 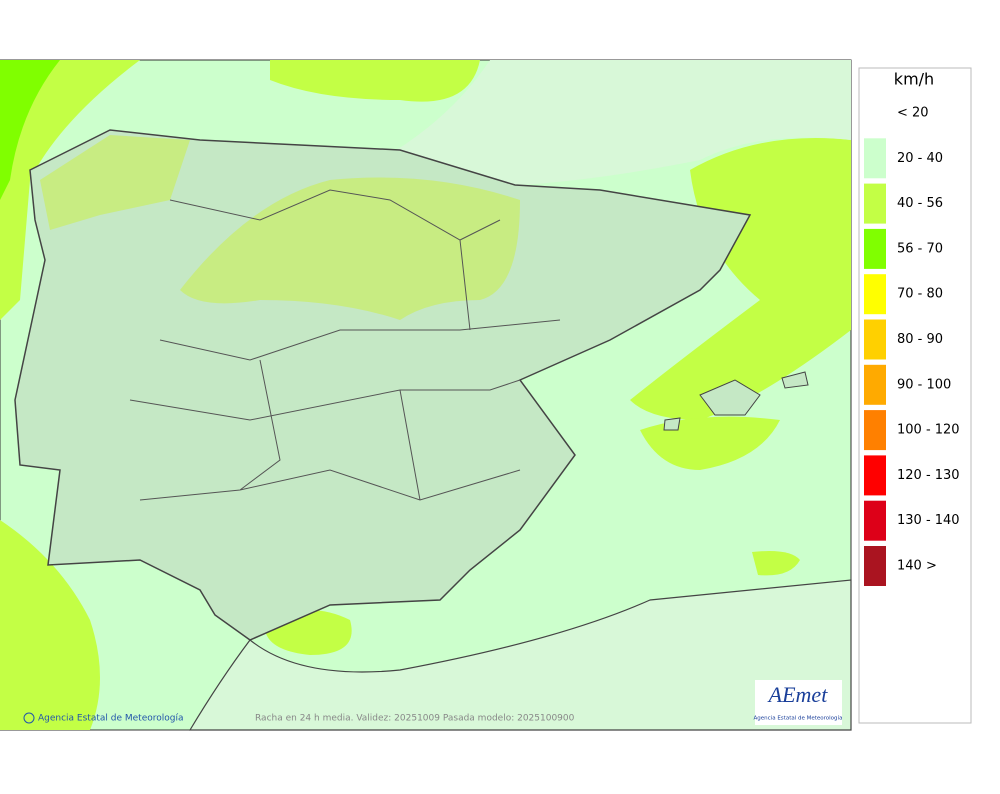 What do you see at coordinates (111, 719) in the screenshot?
I see `credit: Agencia Estatal de Meteorología` at bounding box center [111, 719].